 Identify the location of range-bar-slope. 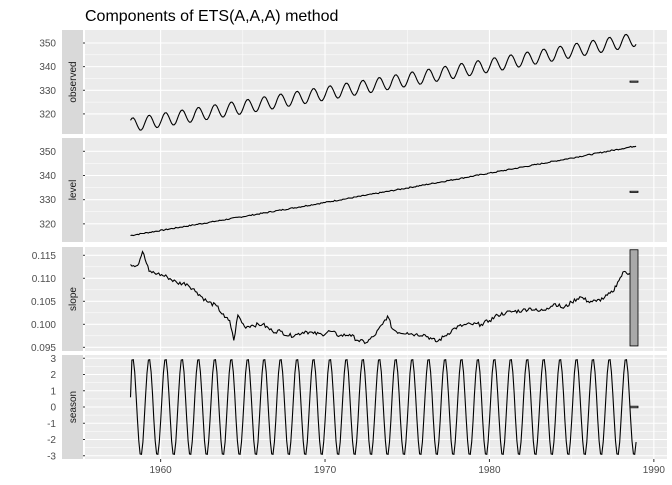
(634, 298).